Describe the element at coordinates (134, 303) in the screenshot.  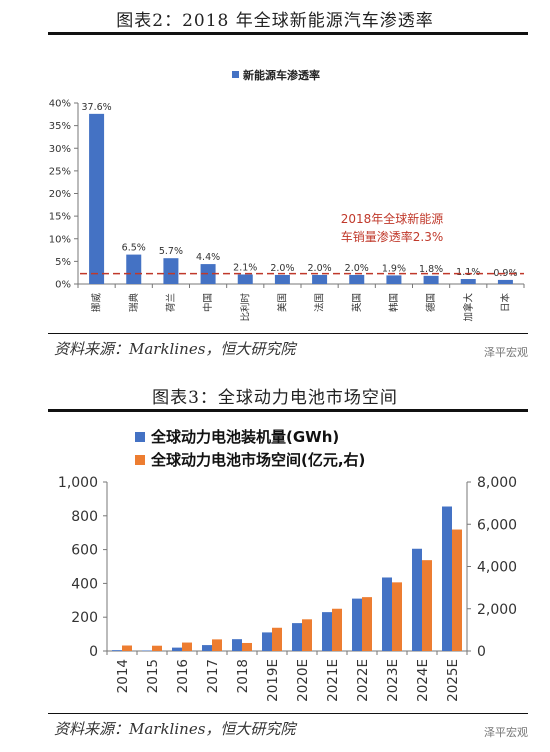
I see `chart1-category-label: 瑞典` at that location.